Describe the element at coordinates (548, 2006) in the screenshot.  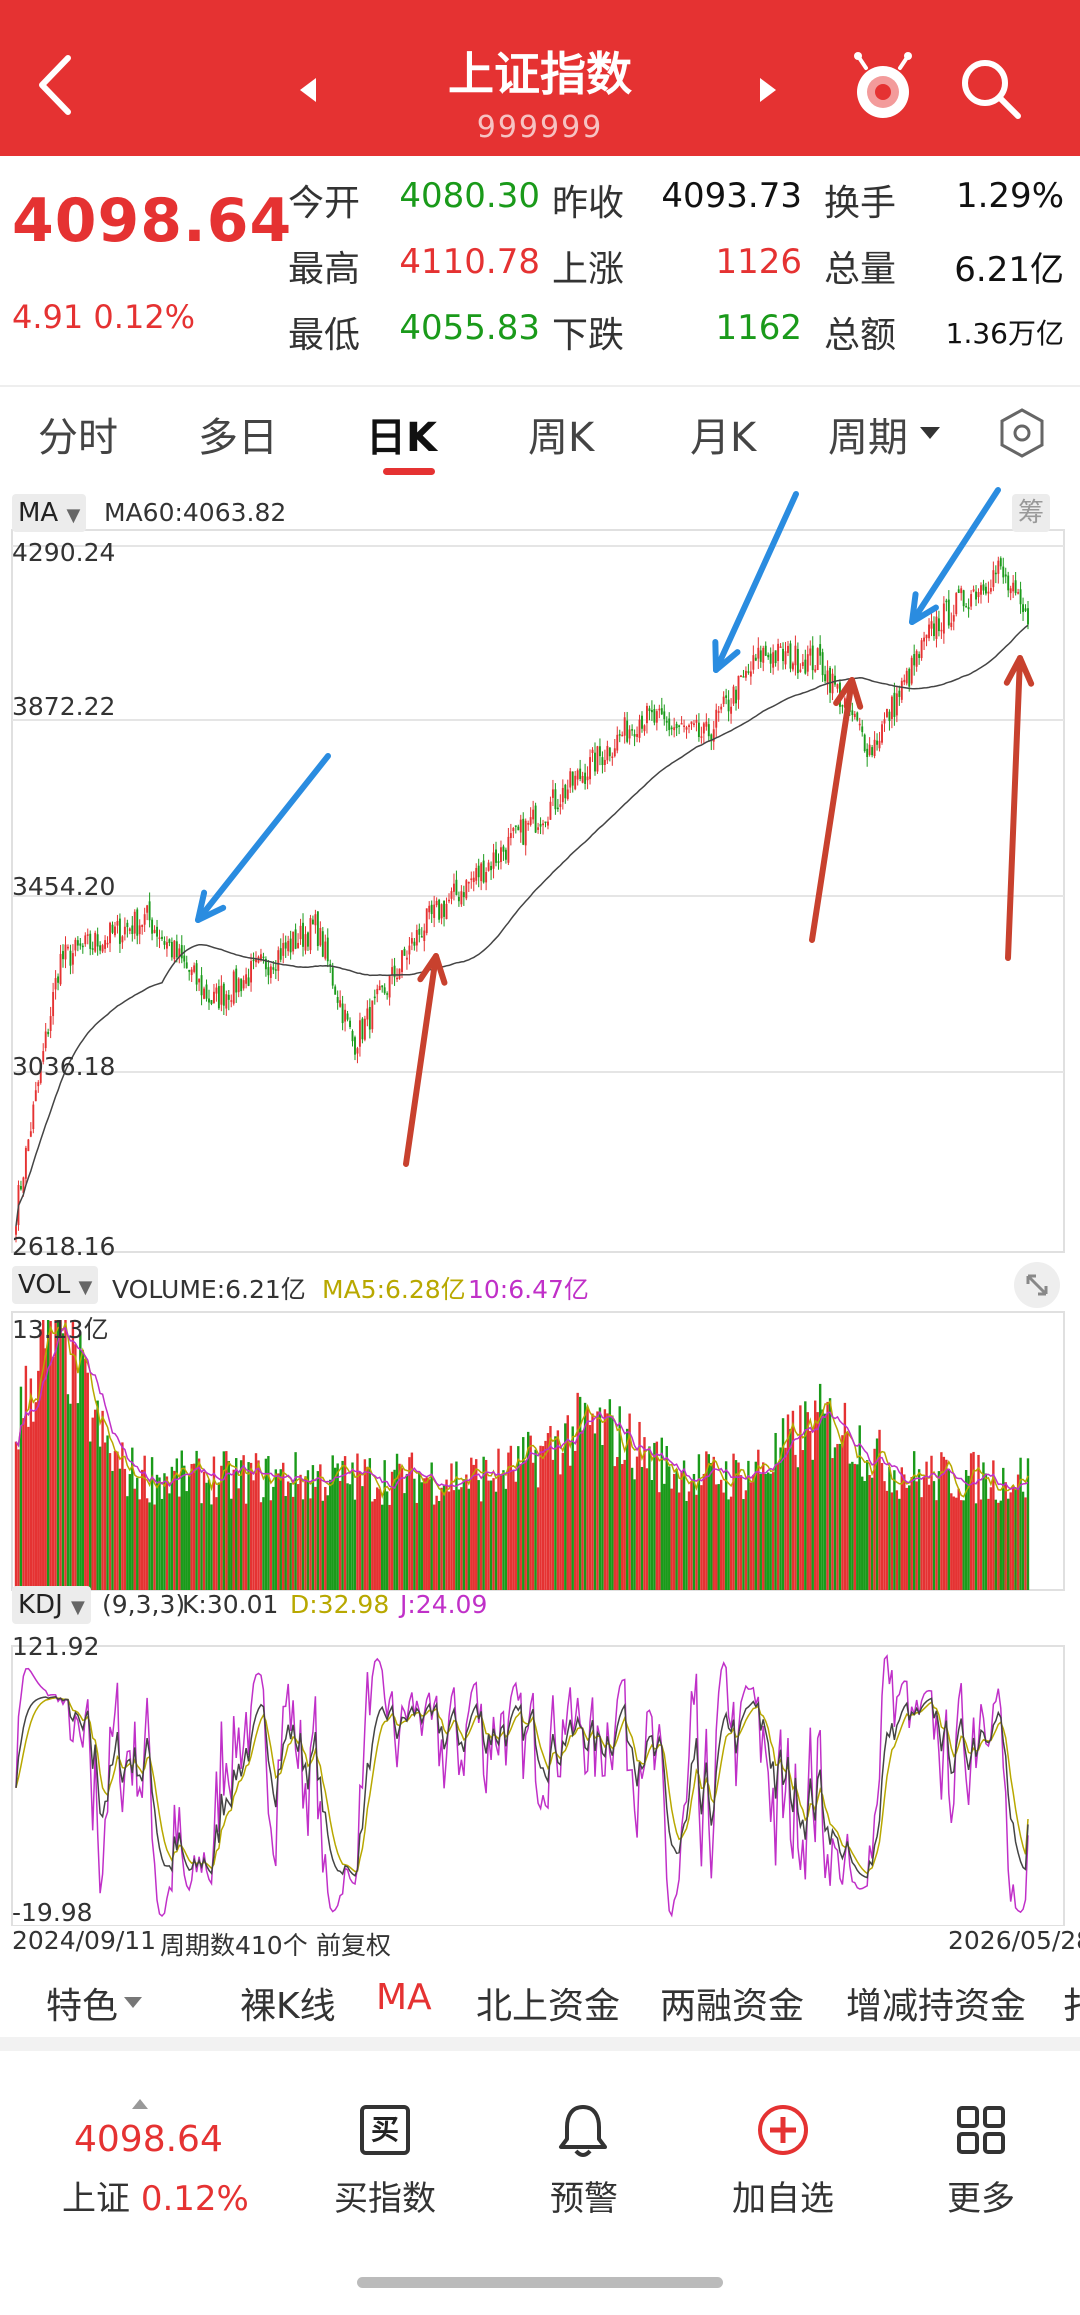
I see `indicator-3: 北上资金` at that location.